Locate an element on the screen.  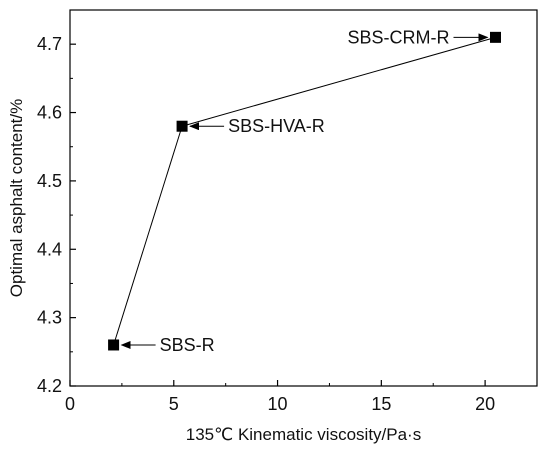
y-tick-label: 4.7 is located at coordinates (49, 44).